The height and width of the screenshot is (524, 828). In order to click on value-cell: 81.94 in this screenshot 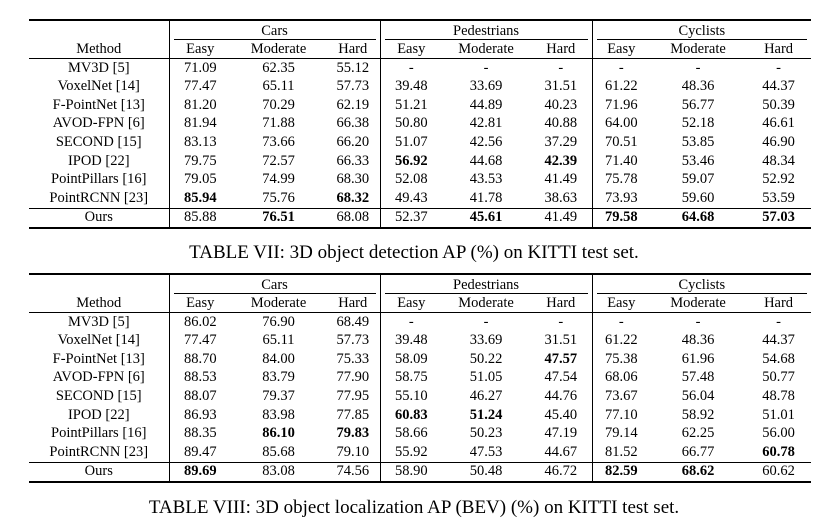, I will do `click(199, 124)`.